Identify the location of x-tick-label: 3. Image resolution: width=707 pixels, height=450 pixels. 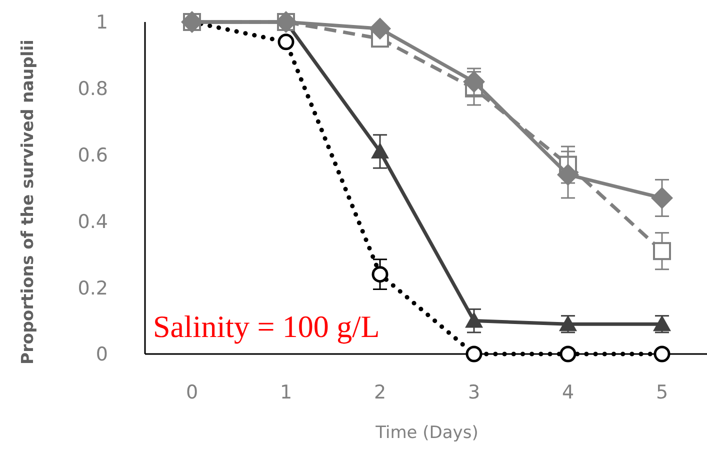
(474, 393).